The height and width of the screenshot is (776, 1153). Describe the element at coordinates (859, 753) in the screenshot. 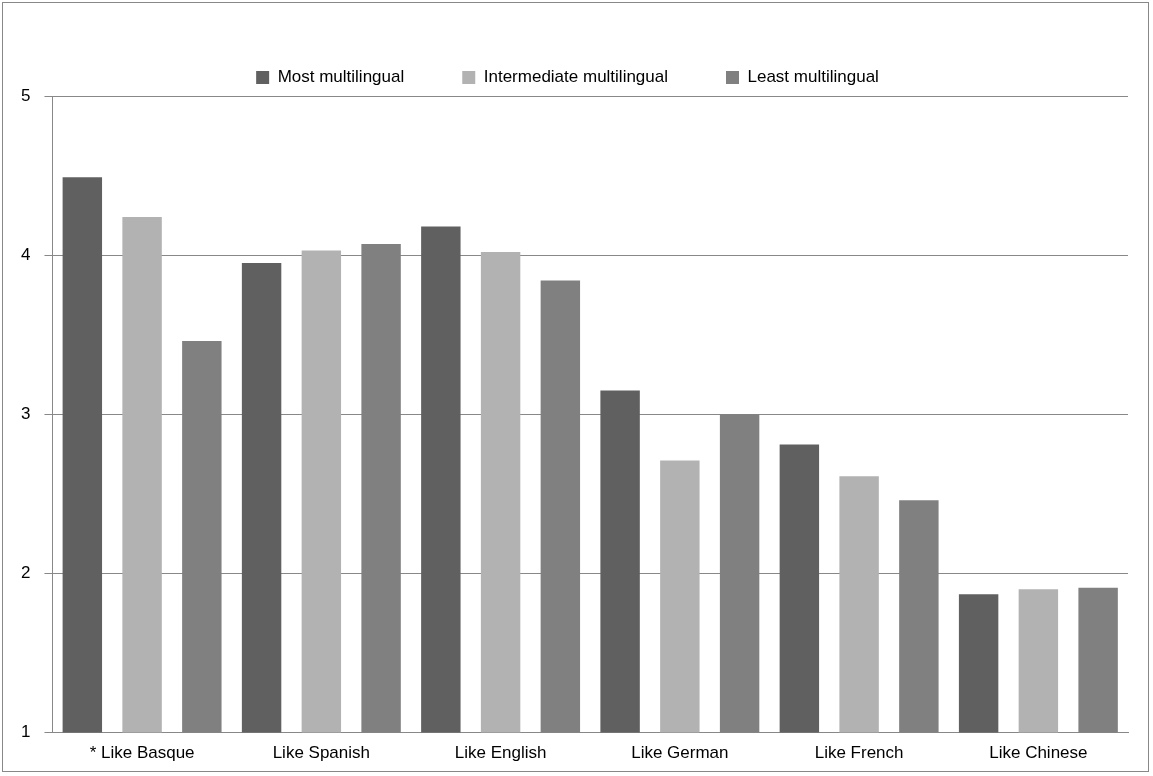

I see `x-tick-label: Like French` at that location.